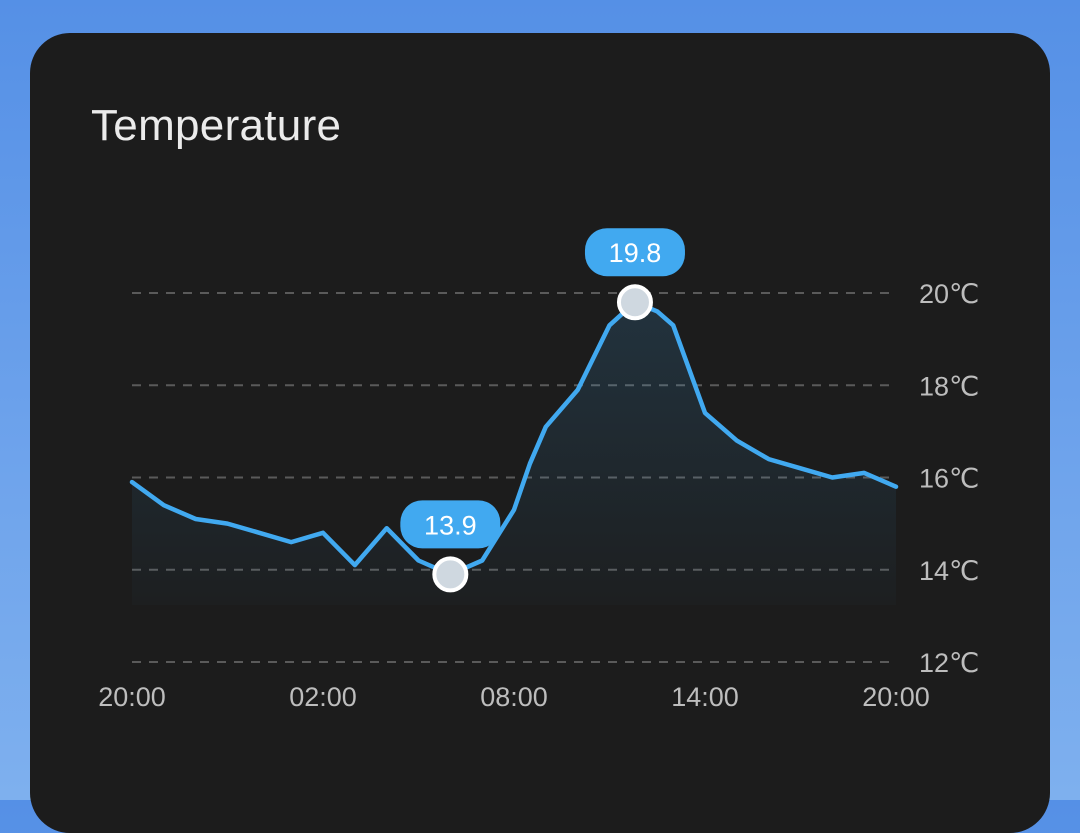 This screenshot has width=1080, height=833. I want to click on max-label-bubble, so click(634, 252).